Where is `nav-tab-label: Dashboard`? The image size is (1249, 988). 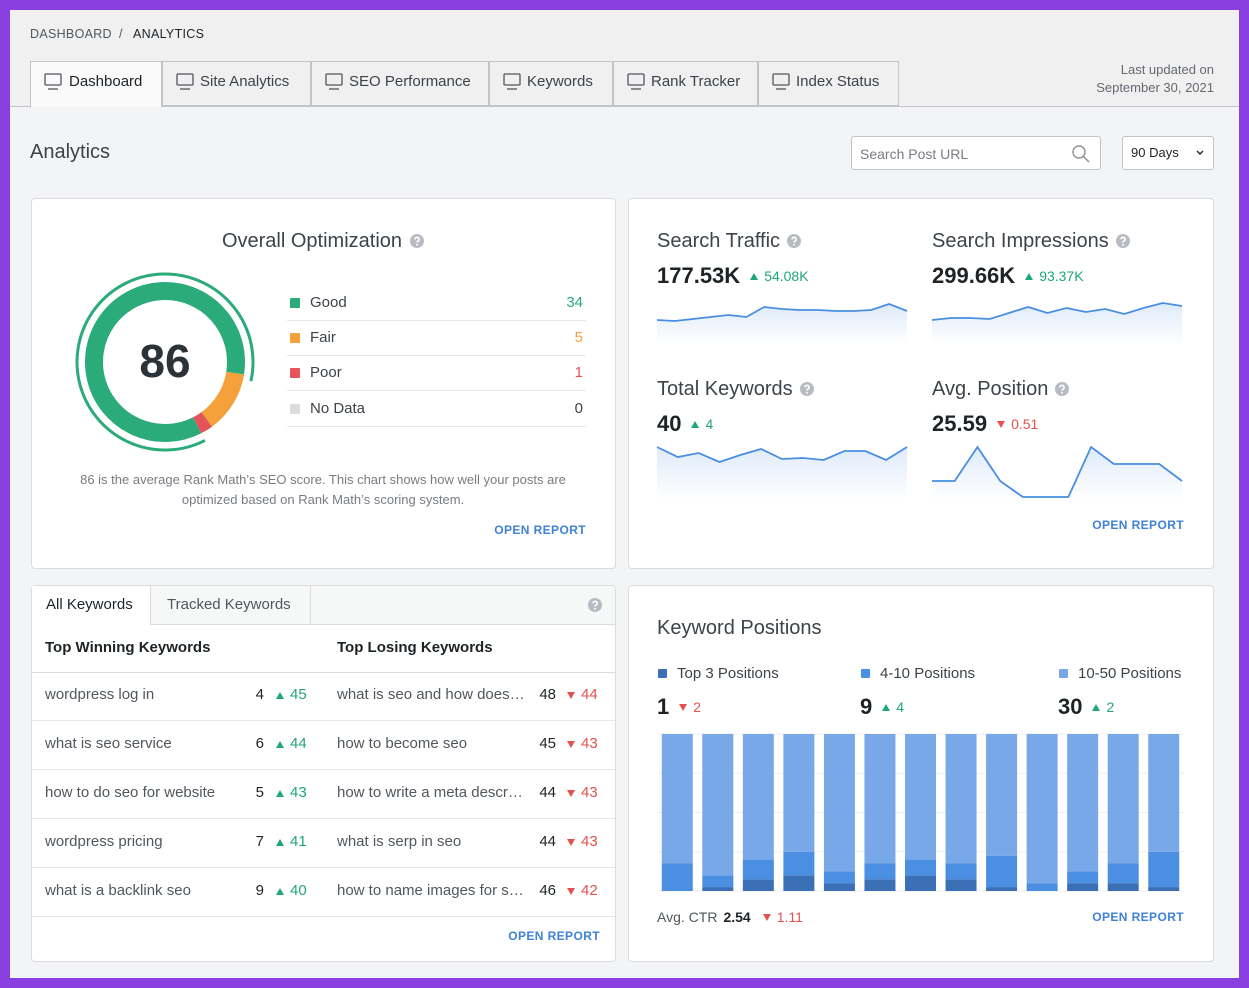
nav-tab-label: Dashboard is located at coordinates (106, 82).